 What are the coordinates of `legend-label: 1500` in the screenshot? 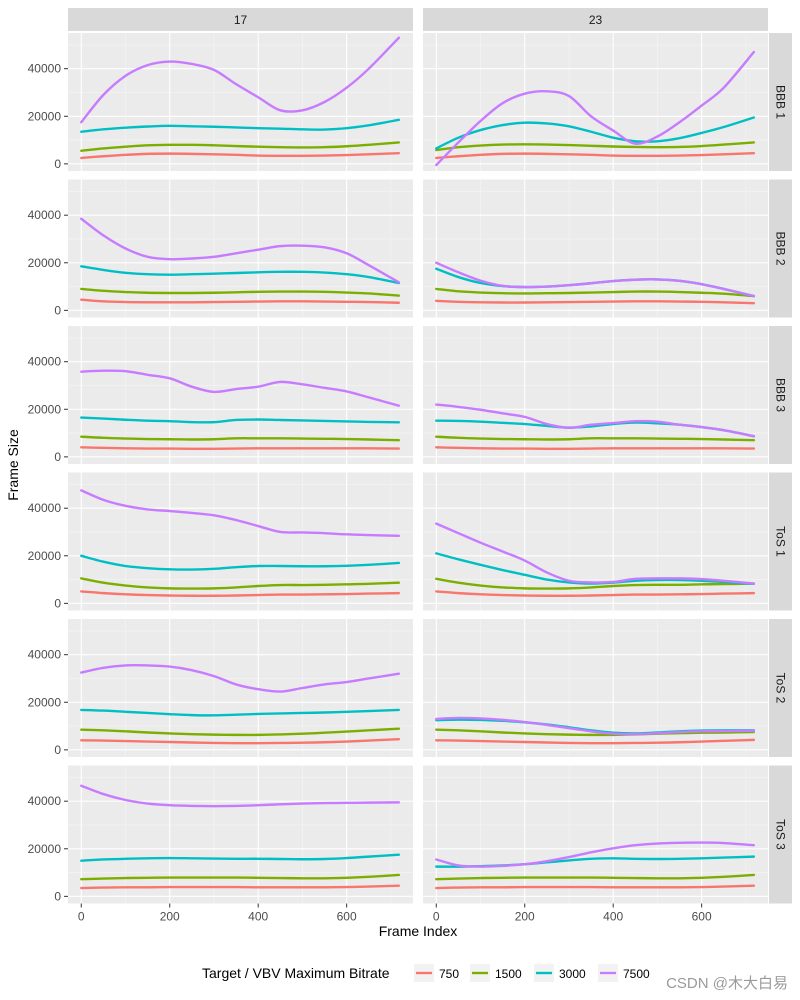 It's located at (508, 974).